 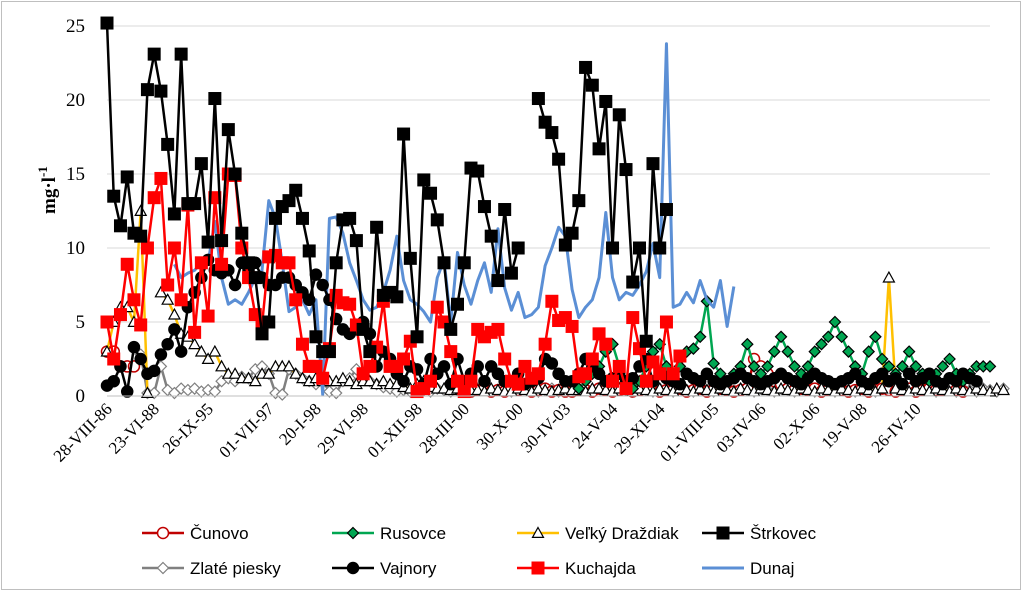 What do you see at coordinates (896, 427) in the screenshot?
I see `x-tick-label: 26-IV-10` at bounding box center [896, 427].